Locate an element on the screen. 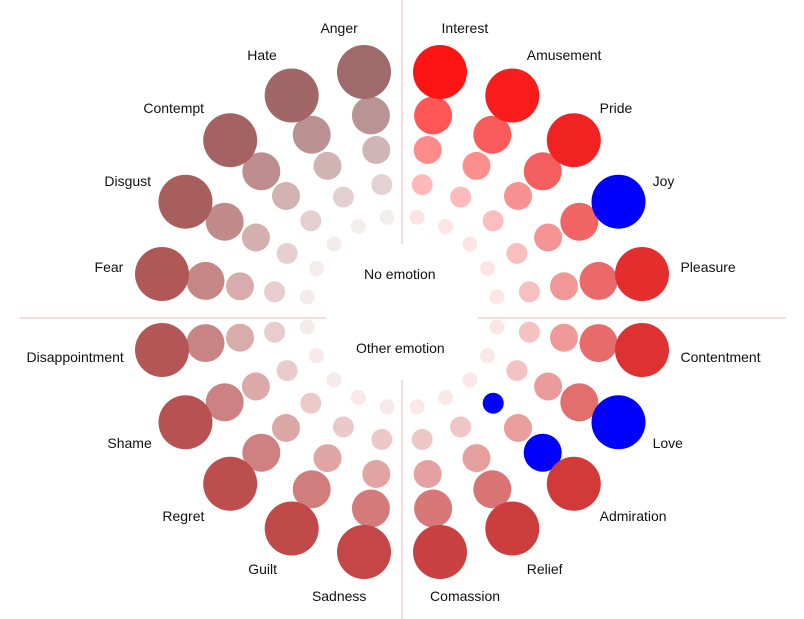  emotion-label-disappointment: Disappointment is located at coordinates (75, 357).